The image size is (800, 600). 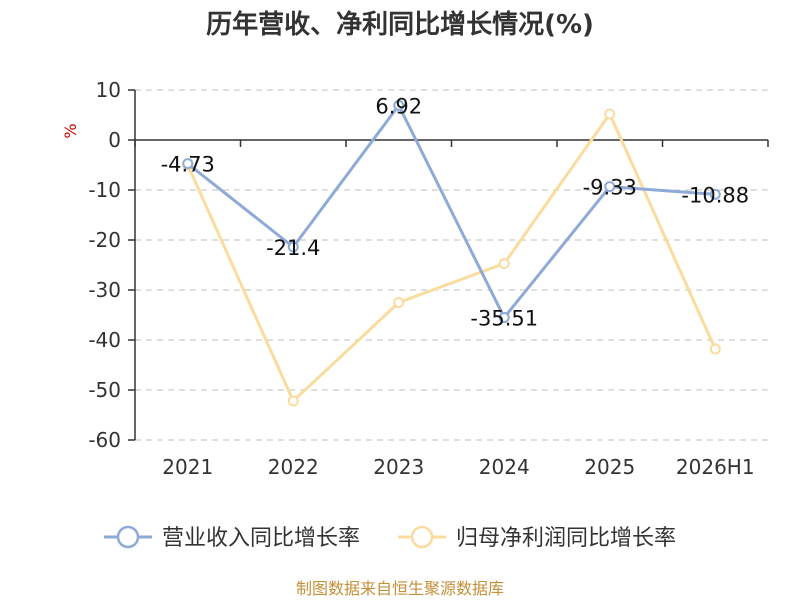 What do you see at coordinates (104, 290) in the screenshot?
I see `y-tick-label: -30` at bounding box center [104, 290].